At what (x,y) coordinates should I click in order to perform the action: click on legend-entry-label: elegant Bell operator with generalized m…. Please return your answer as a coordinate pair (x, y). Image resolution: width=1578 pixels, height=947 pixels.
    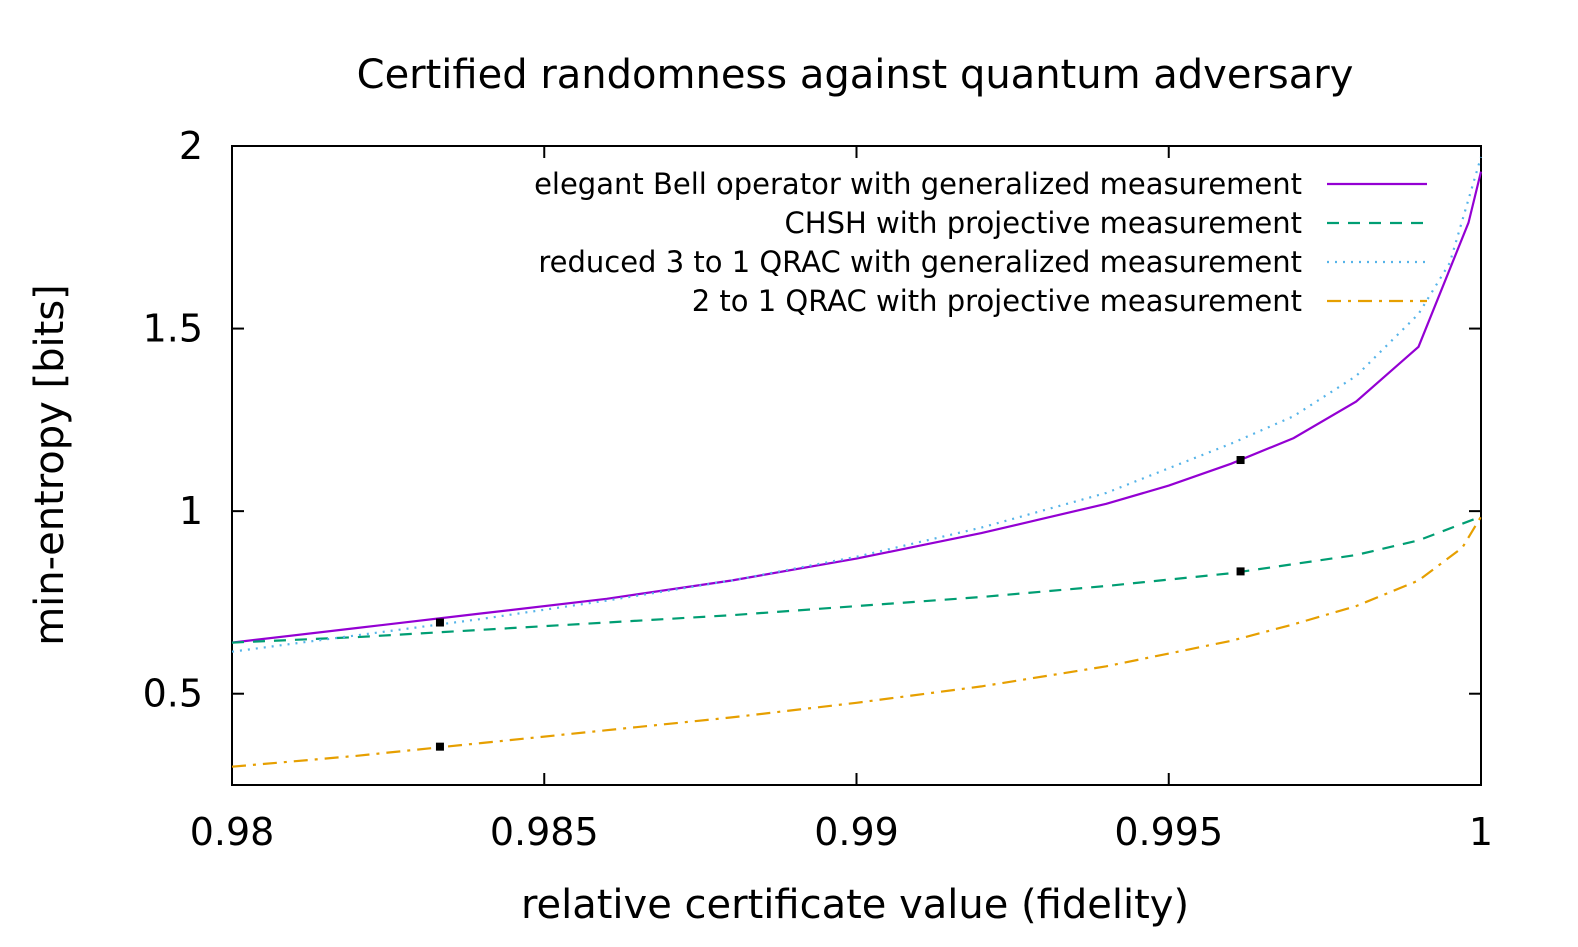
    Looking at the image, I should click on (918, 184).